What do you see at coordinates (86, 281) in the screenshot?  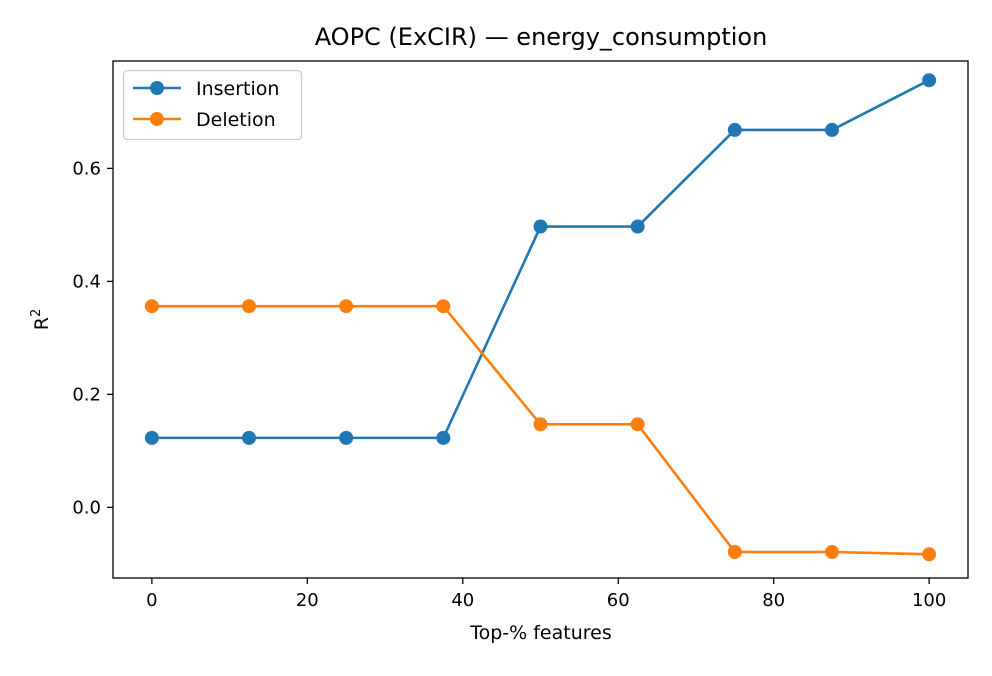 I see `y-tick-label: 0.4` at bounding box center [86, 281].